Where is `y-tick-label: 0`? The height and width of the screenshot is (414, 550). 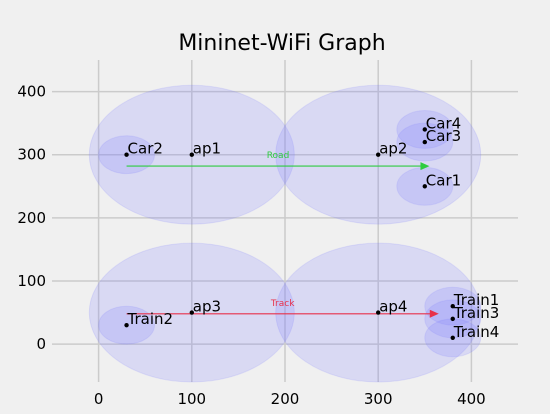
y-tick-label: 0 is located at coordinates (41, 344).